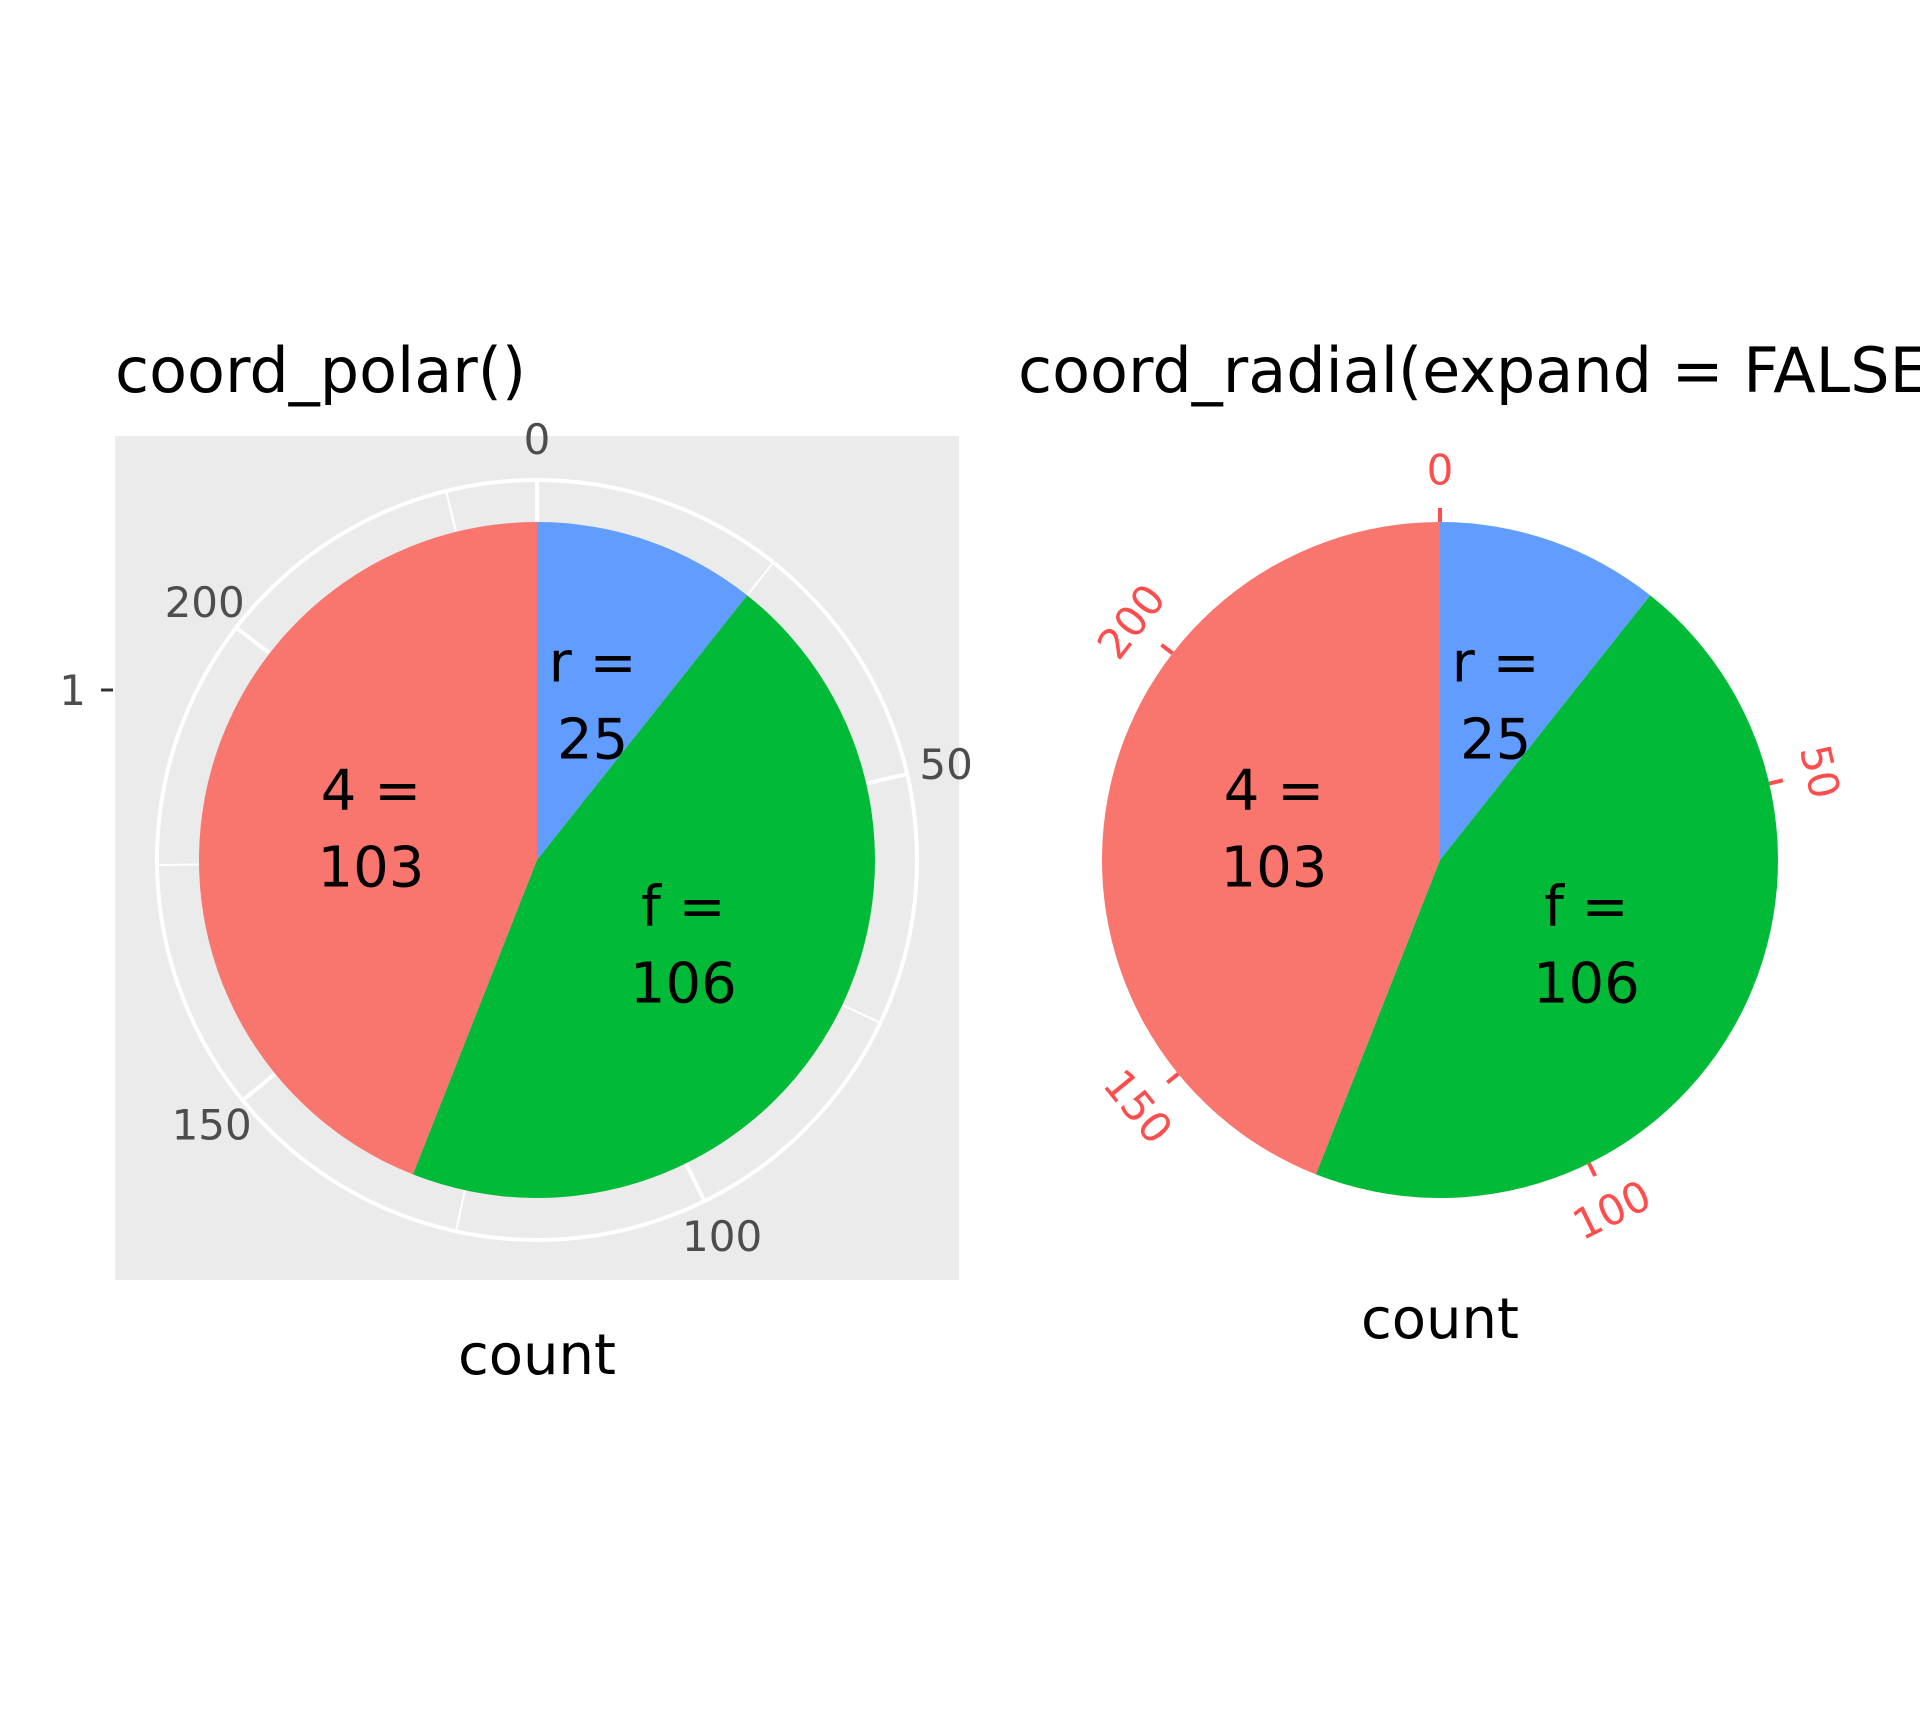 This screenshot has width=1920, height=1728. I want to click on polar-x-axis-title: count, so click(537, 1355).